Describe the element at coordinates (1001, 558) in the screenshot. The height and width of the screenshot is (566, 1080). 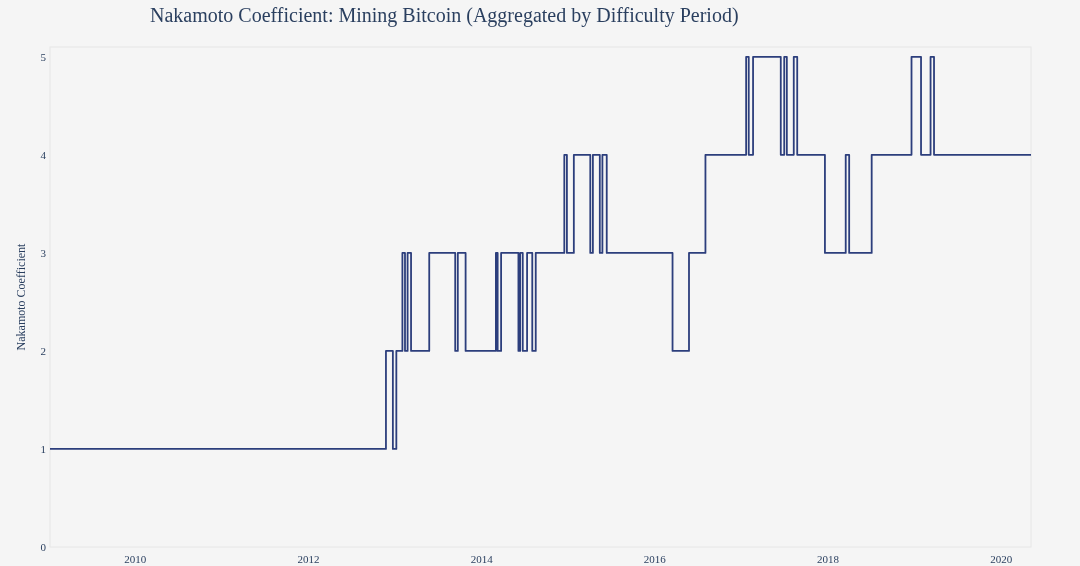
I see `x-tick-label: 2020` at that location.